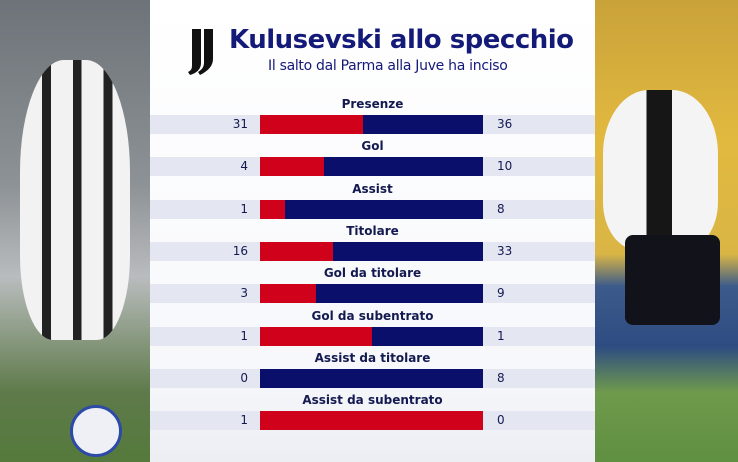  What do you see at coordinates (96, 431) in the screenshot?
I see `ball` at bounding box center [96, 431].